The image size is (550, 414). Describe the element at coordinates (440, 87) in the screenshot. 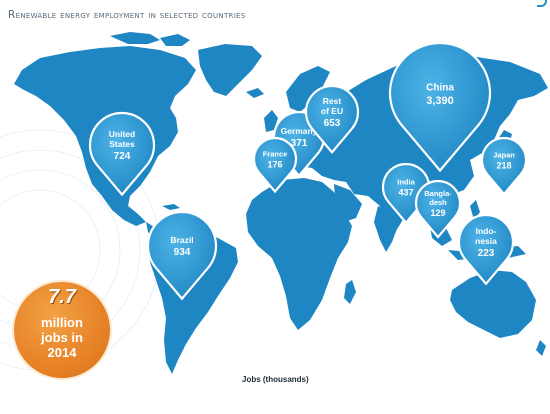

I see `pin-label-china: China` at that location.